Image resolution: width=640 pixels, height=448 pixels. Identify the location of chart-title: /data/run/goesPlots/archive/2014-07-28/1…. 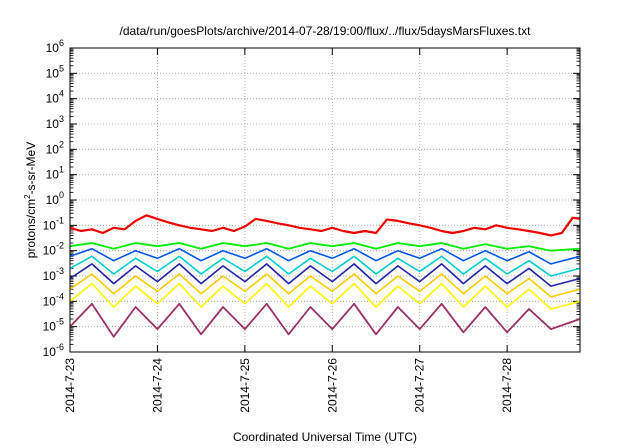
(326, 31).